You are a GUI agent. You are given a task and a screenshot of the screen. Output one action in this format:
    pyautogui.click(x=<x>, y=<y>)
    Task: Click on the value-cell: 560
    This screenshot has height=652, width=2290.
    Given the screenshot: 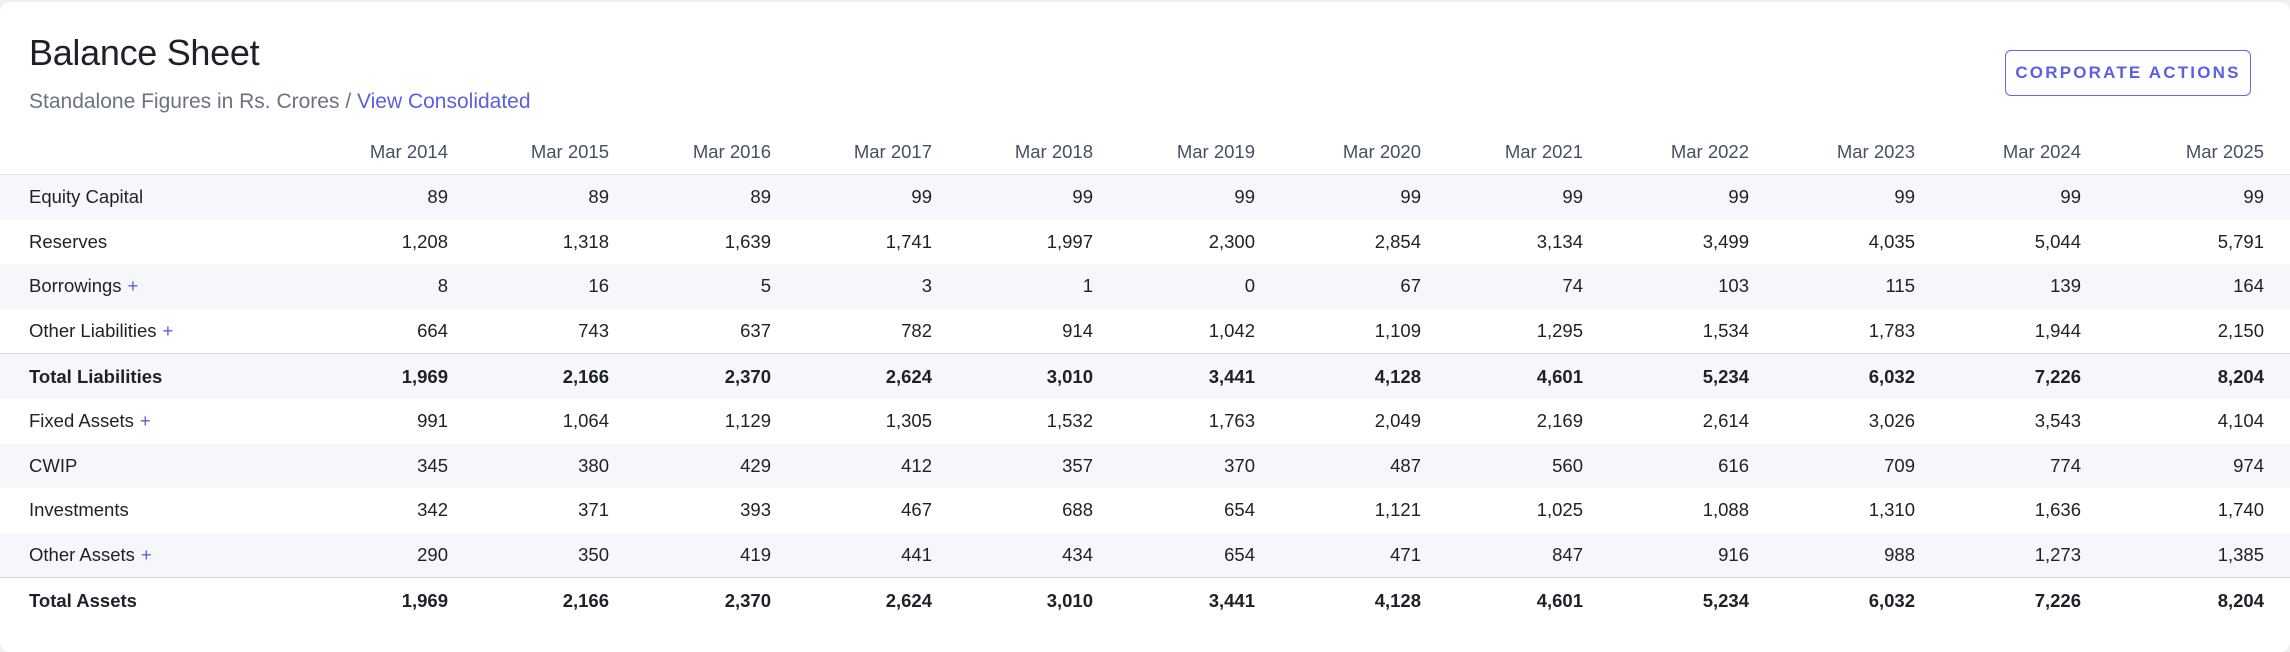 What is the action you would take?
    pyautogui.click(x=1502, y=466)
    